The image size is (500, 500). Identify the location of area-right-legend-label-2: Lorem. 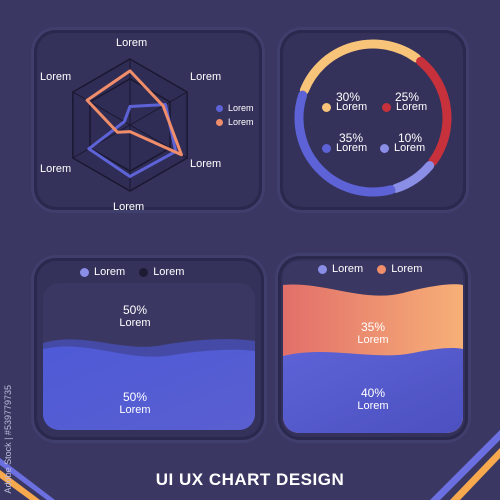
(407, 269).